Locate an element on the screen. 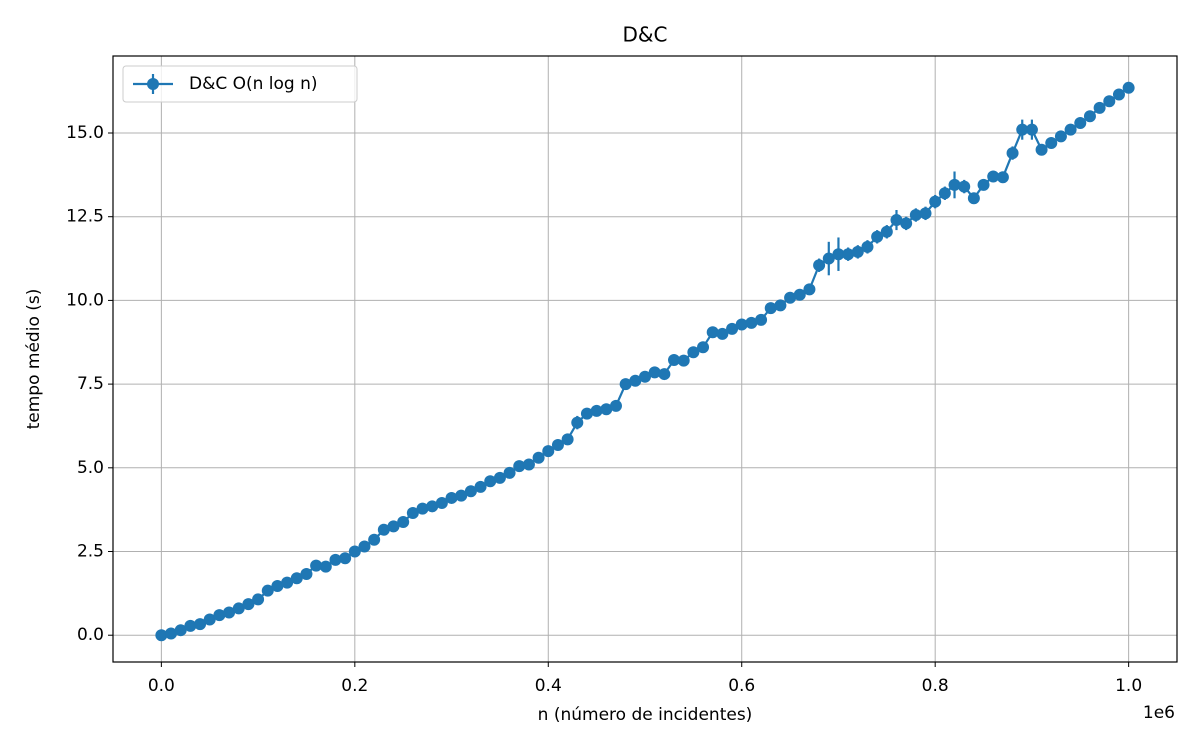 The width and height of the screenshot is (1200, 754). y-tick-label: 15.0 is located at coordinates (85, 133).